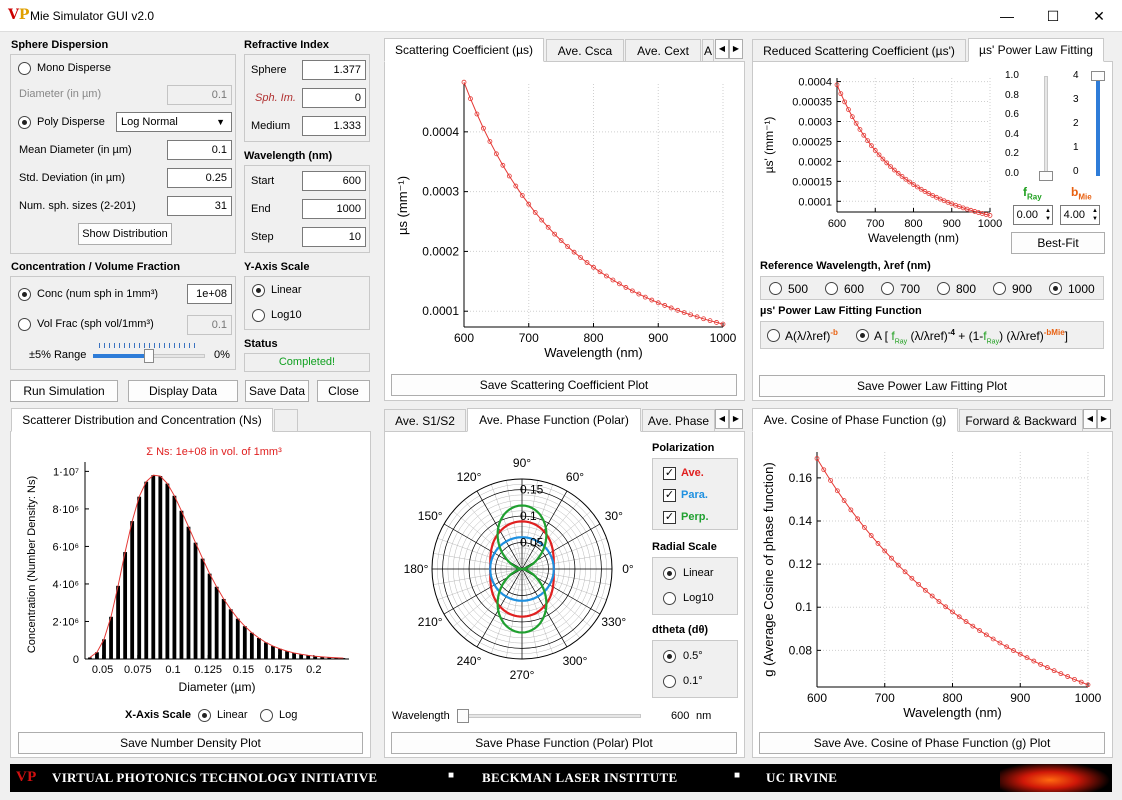 This screenshot has height=800, width=1122. What do you see at coordinates (669, 681) in the screenshot?
I see `dtheta-01-radio` at bounding box center [669, 681].